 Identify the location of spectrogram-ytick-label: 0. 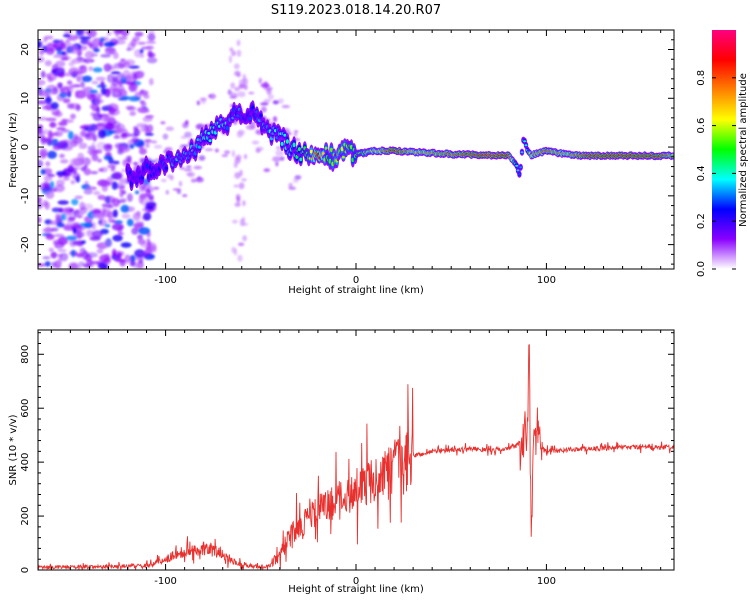
(25, 147).